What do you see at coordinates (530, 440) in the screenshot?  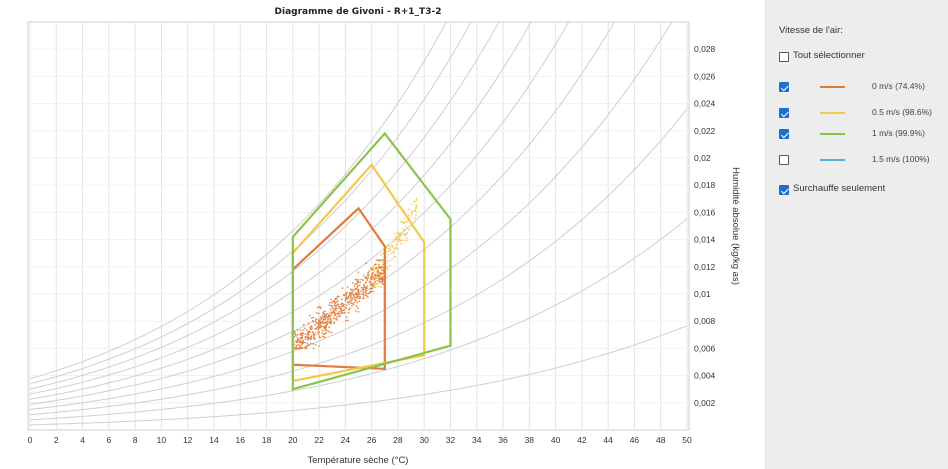 I see `x-tick-label: 38` at bounding box center [530, 440].